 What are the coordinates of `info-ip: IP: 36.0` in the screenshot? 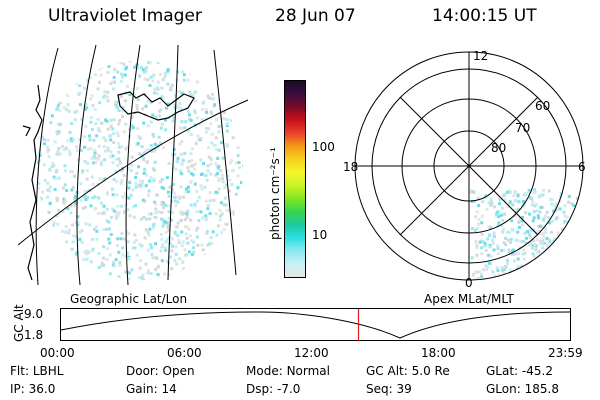 It's located at (33, 389).